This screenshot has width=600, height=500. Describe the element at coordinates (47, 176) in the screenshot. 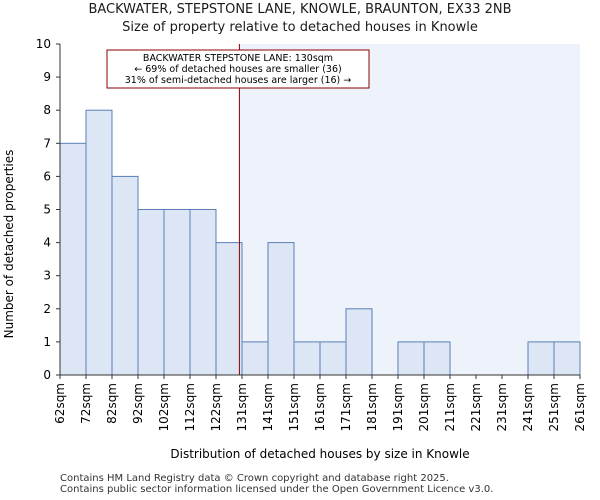

I see `y-tick-label: 6` at that location.